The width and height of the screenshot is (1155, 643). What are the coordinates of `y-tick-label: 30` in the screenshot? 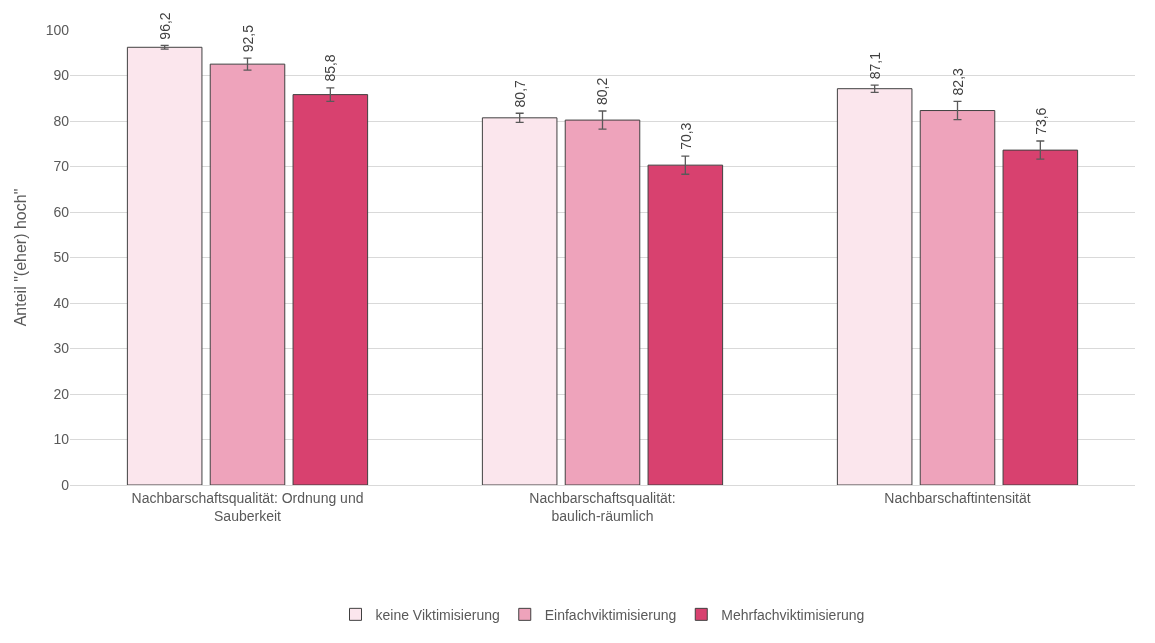 It's located at (61, 348).